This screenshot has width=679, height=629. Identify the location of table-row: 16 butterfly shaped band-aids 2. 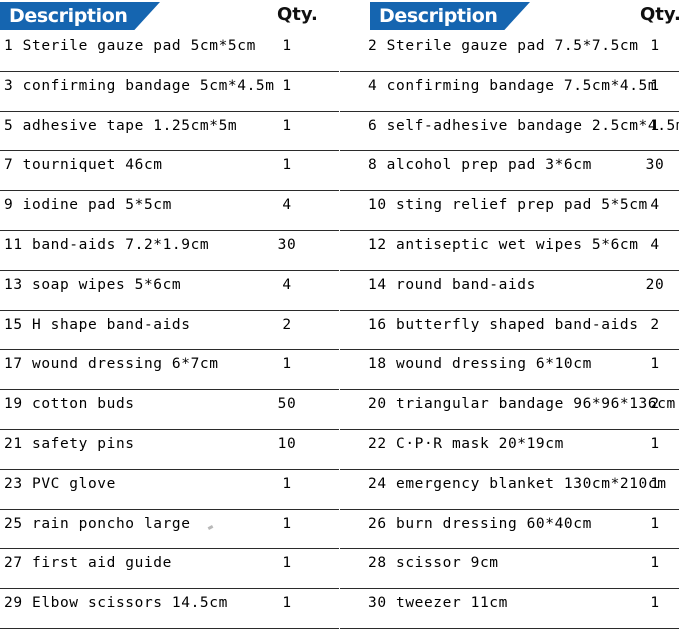
(509, 331).